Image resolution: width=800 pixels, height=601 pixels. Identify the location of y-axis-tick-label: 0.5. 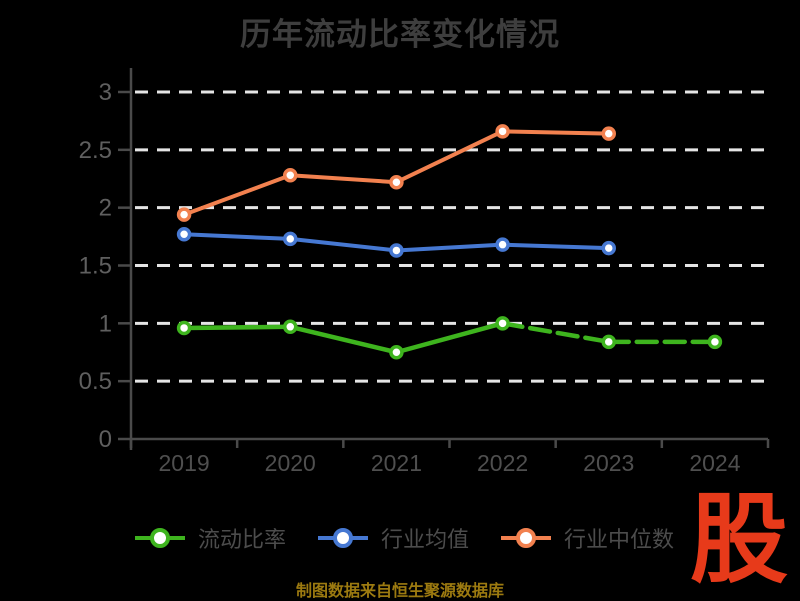
(95, 381).